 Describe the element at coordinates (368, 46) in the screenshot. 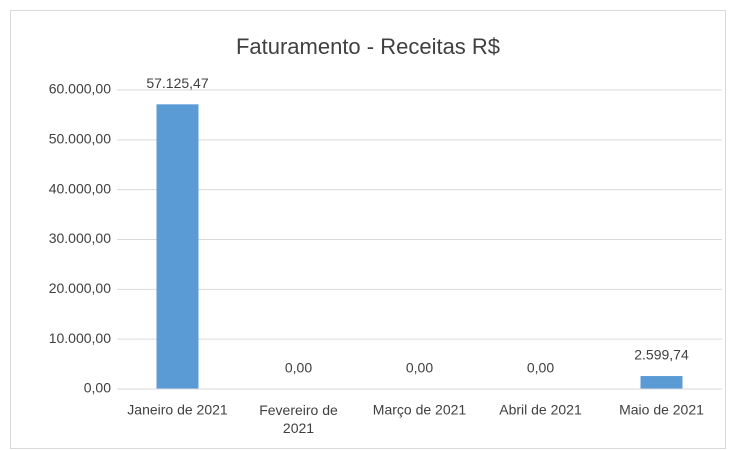

I see `chart-title: Faturamento - Receitas R$` at that location.